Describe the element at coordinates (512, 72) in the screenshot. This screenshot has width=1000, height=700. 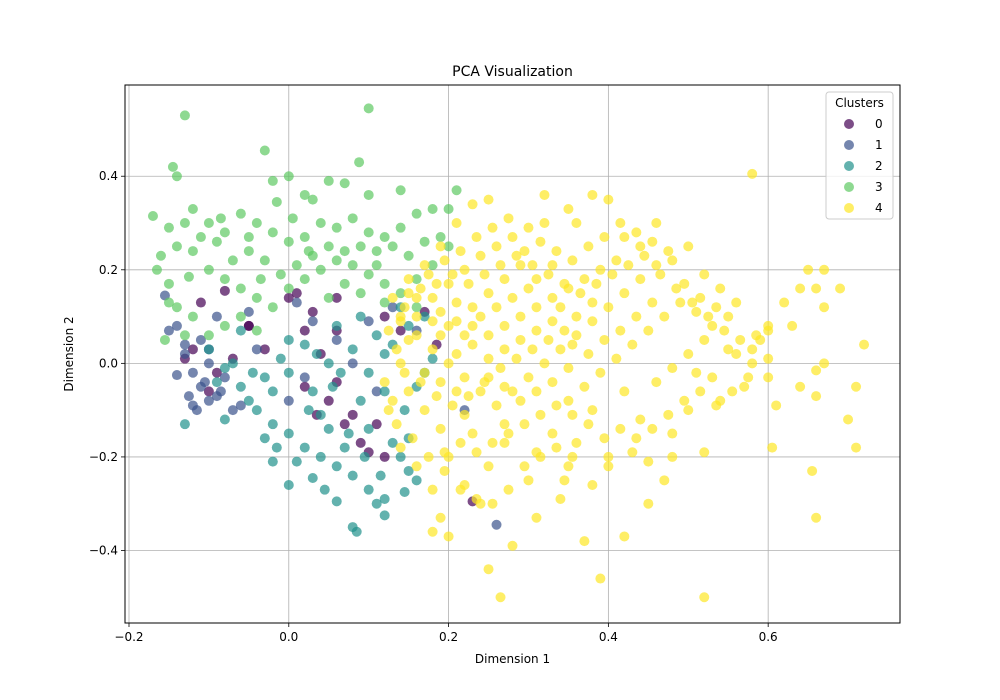
I see `chart-title: PCA Visualization` at that location.